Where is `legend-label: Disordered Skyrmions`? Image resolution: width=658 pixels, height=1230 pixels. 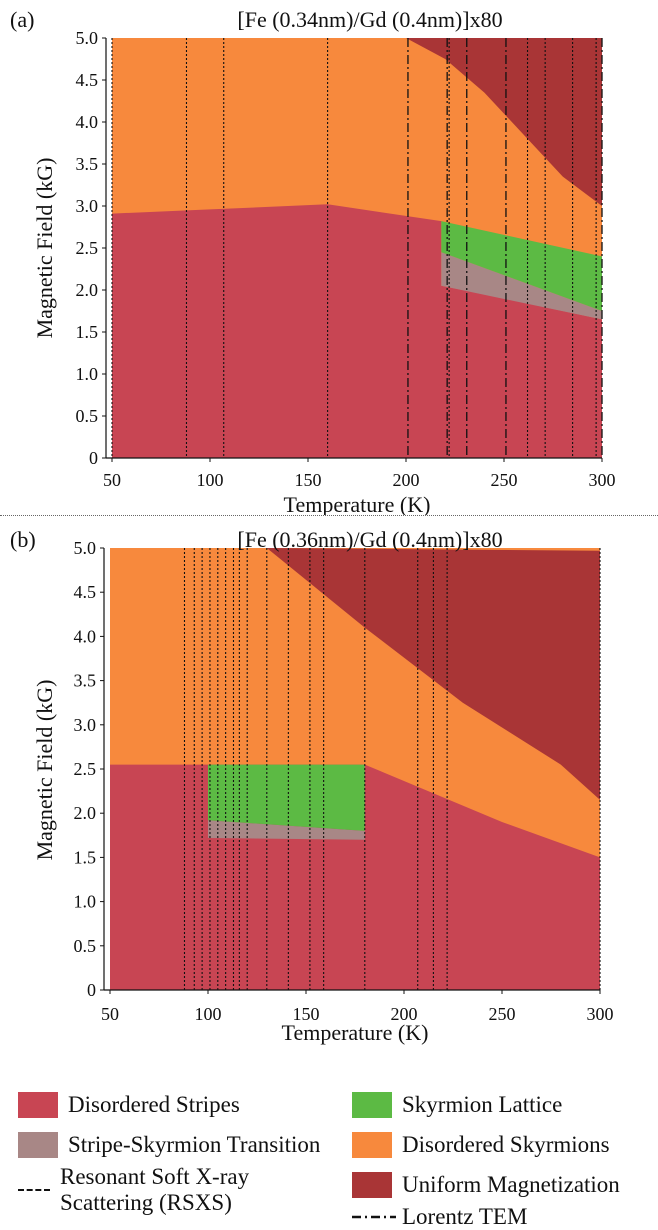 legend-label: Disordered Skyrmions is located at coordinates (506, 1144).